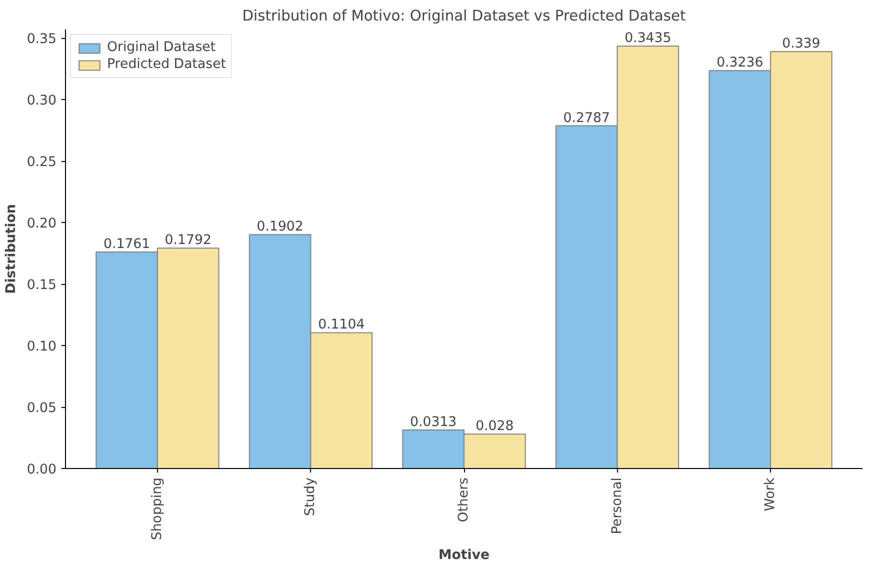  I want to click on y-tick-label: 0.00, so click(41, 470).